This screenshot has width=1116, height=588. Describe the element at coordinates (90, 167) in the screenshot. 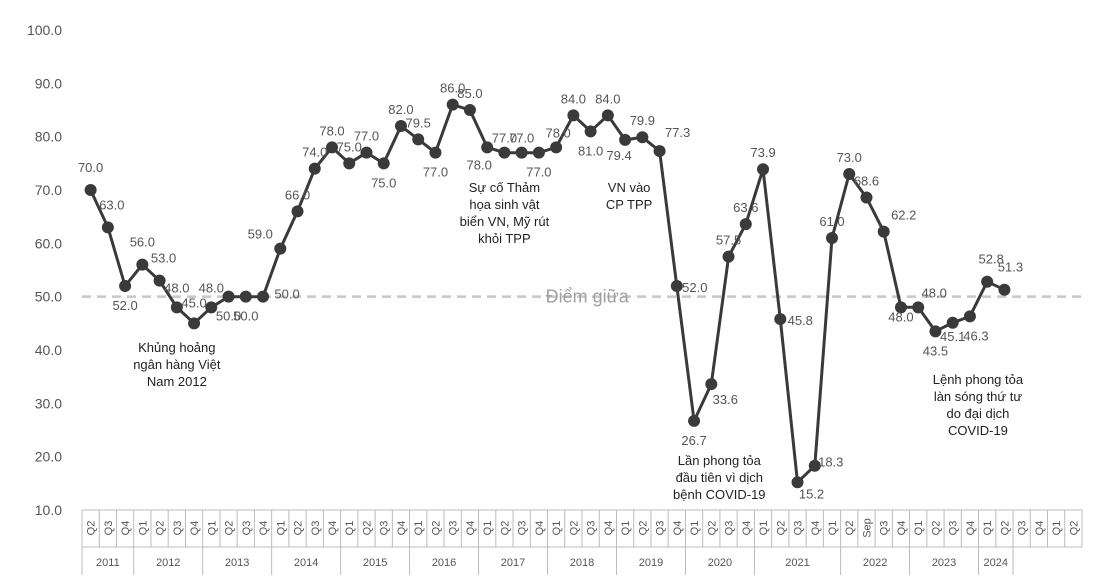

I see `data-label: 70.0` at that location.